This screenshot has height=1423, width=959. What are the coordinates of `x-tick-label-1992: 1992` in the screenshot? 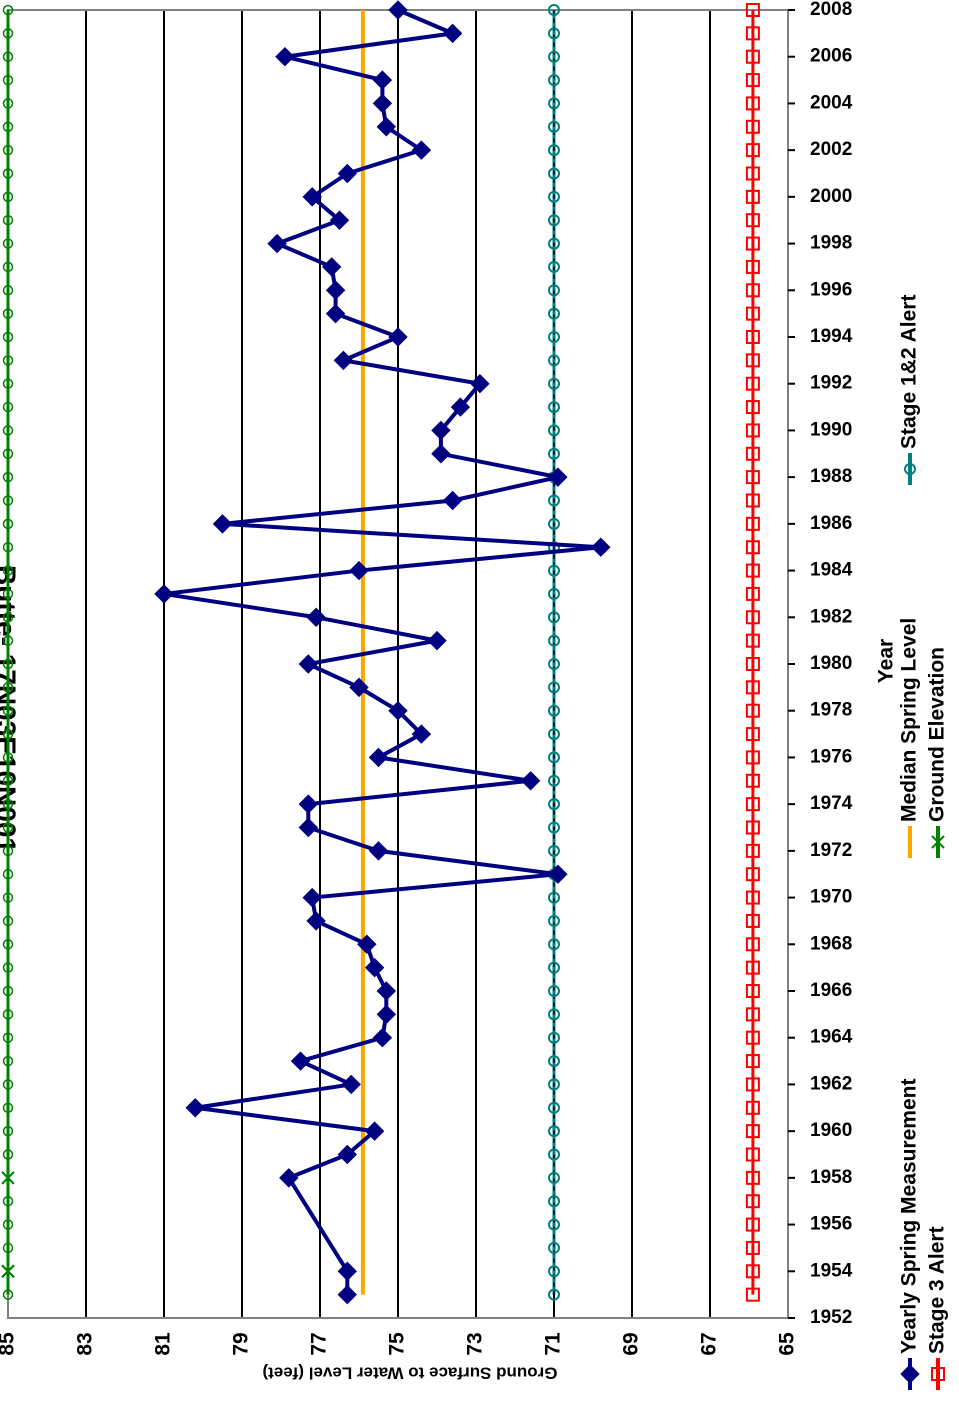 It's located at (831, 383).